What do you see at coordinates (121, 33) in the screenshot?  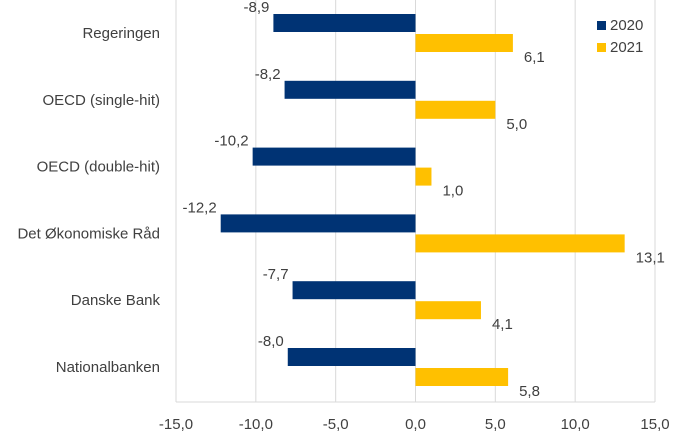 I see `category-label: Regeringen` at bounding box center [121, 33].